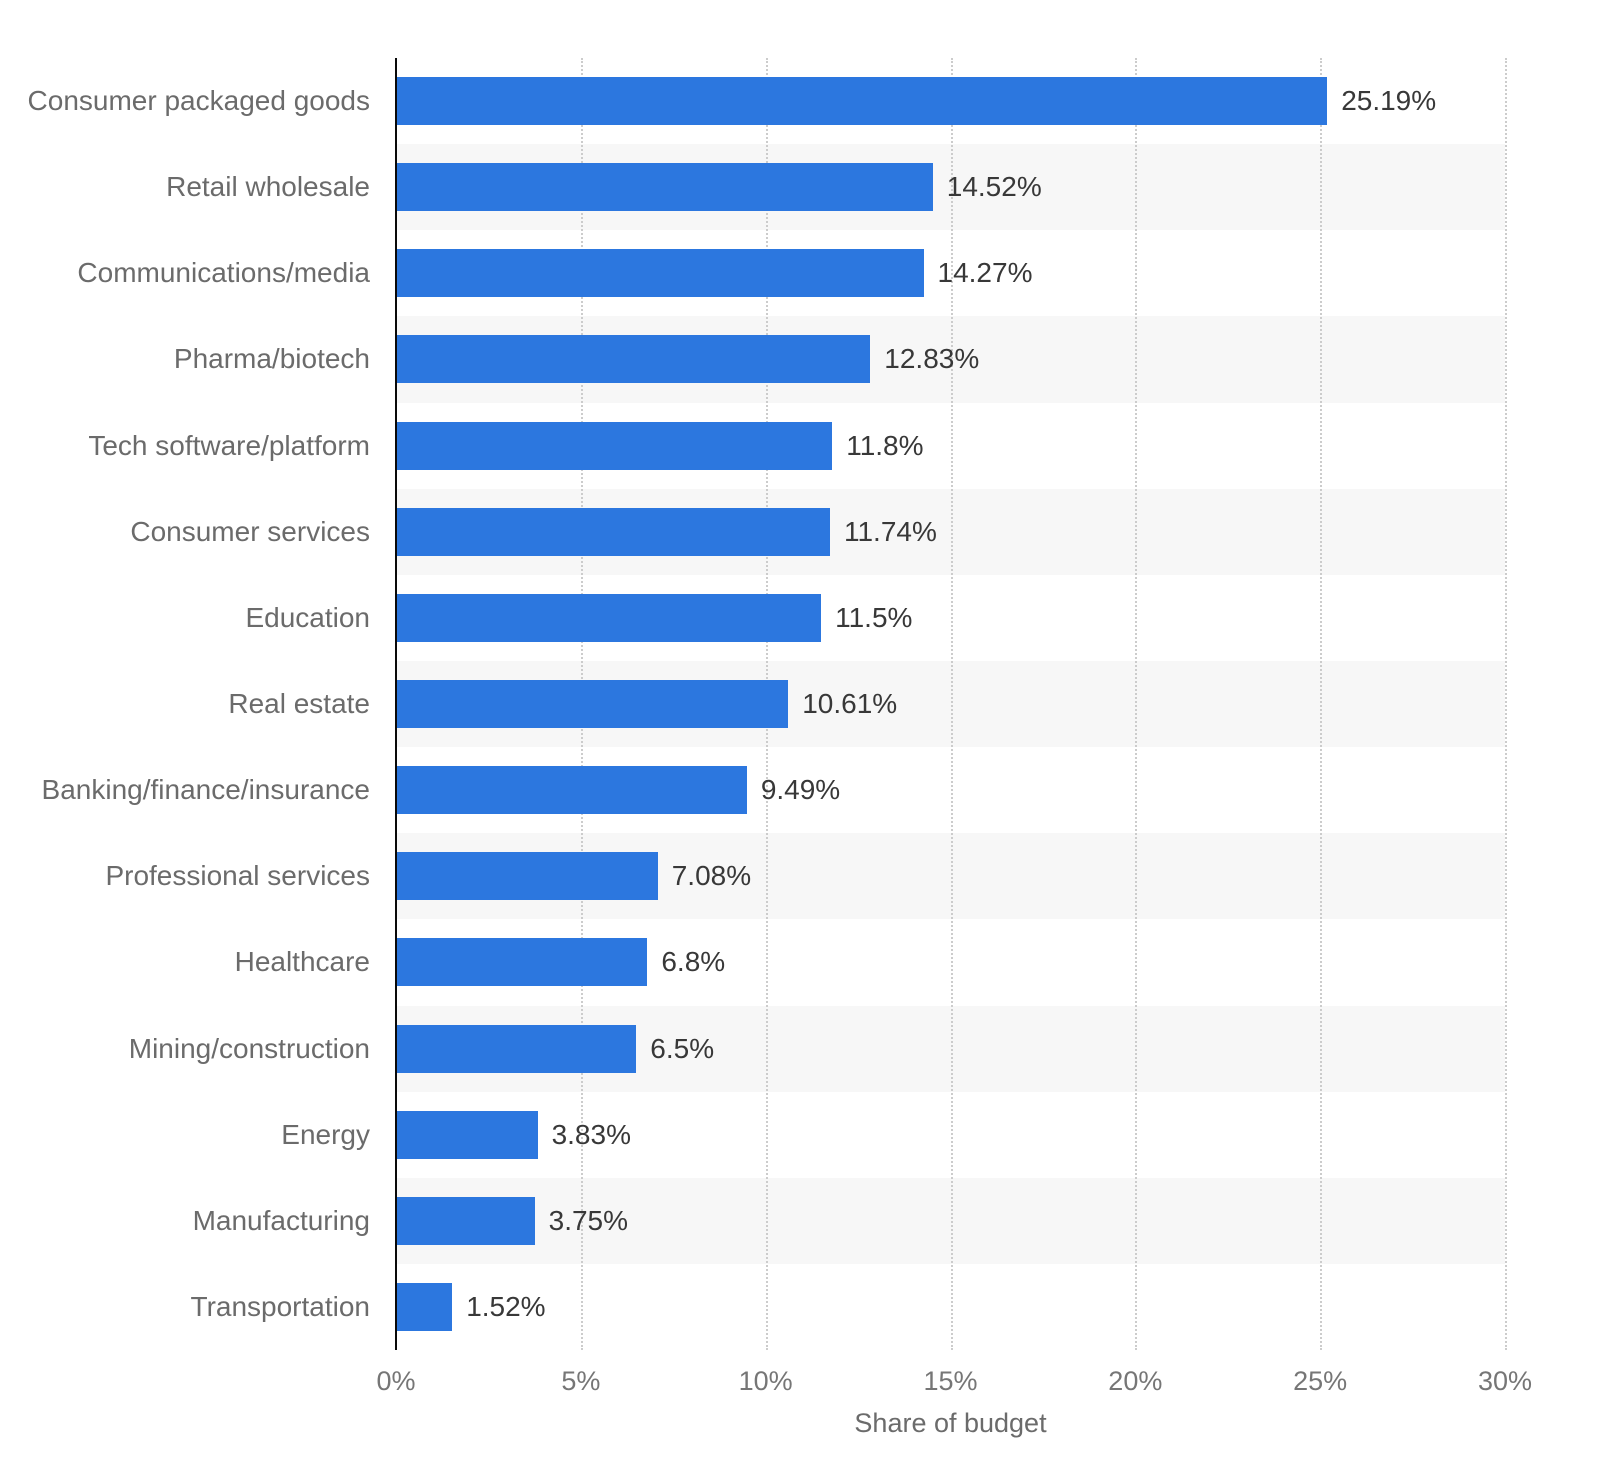  What do you see at coordinates (506, 1307) in the screenshot?
I see `value-label: 1.52%` at bounding box center [506, 1307].